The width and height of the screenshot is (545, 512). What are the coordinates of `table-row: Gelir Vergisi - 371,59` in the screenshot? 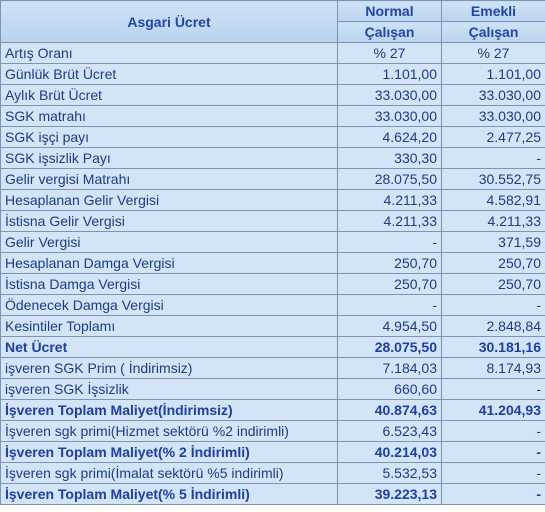 It's located at (272, 242).